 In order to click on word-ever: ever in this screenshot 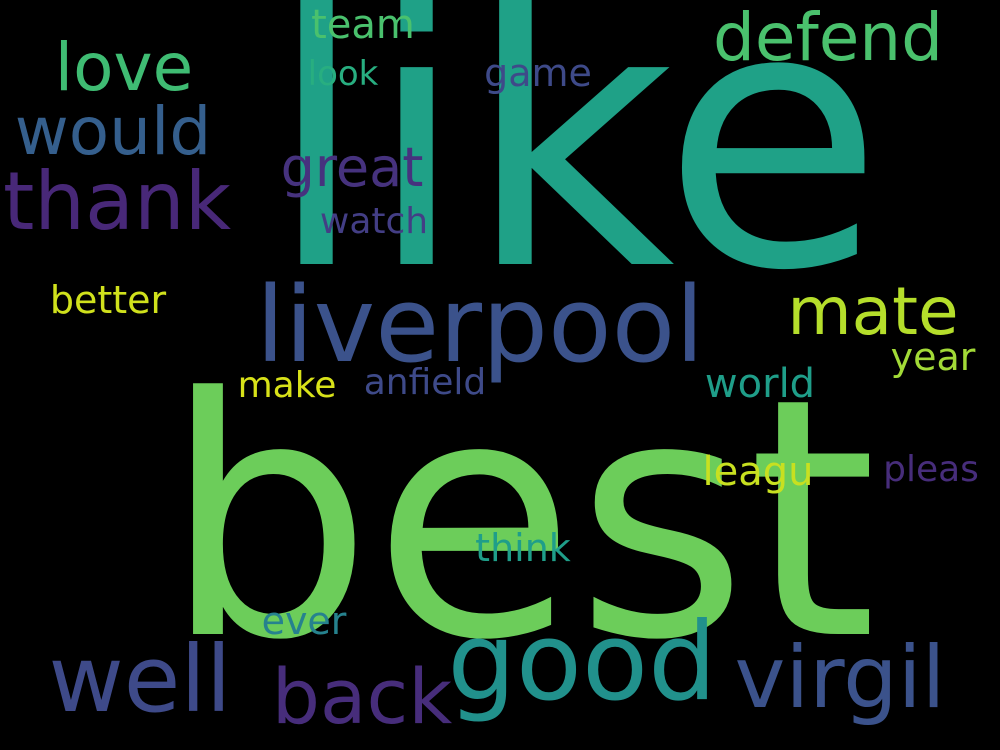, I will do `click(304, 621)`.